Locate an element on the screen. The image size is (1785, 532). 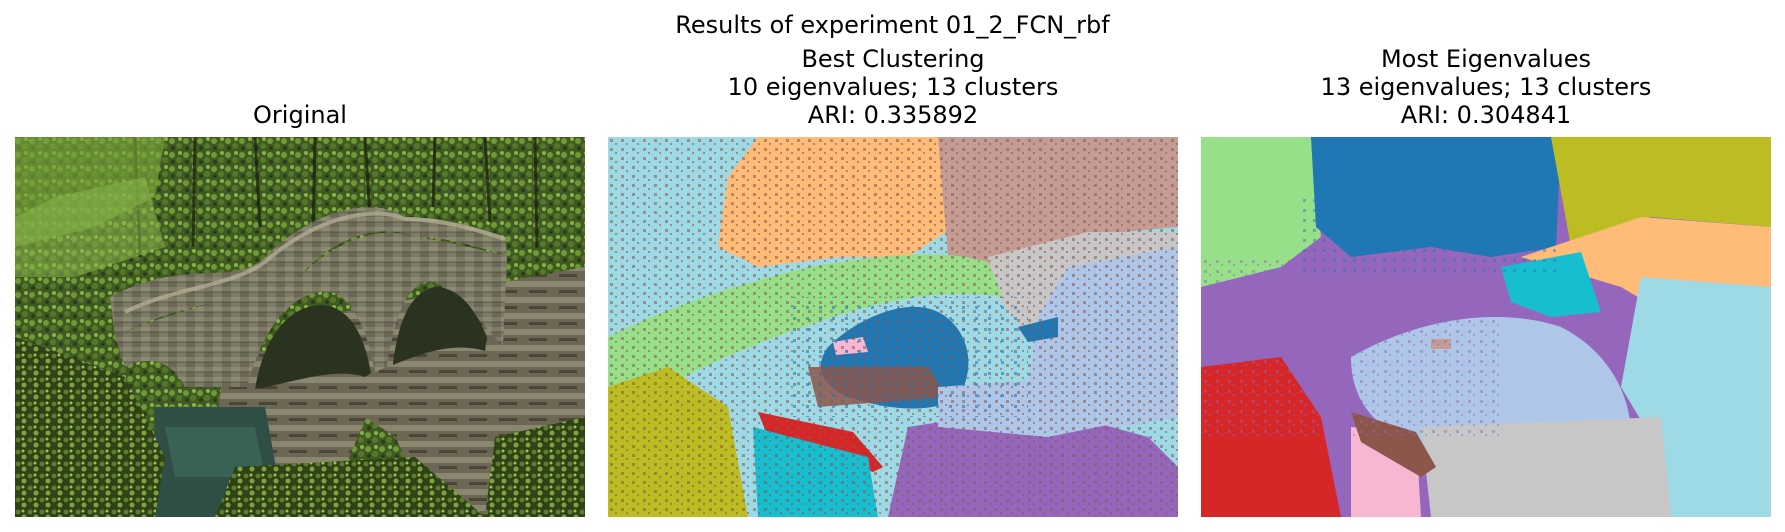
most-eigenvalues-subtitle-line: 13 eigenvalues; 13 clusters is located at coordinates (1486, 87).